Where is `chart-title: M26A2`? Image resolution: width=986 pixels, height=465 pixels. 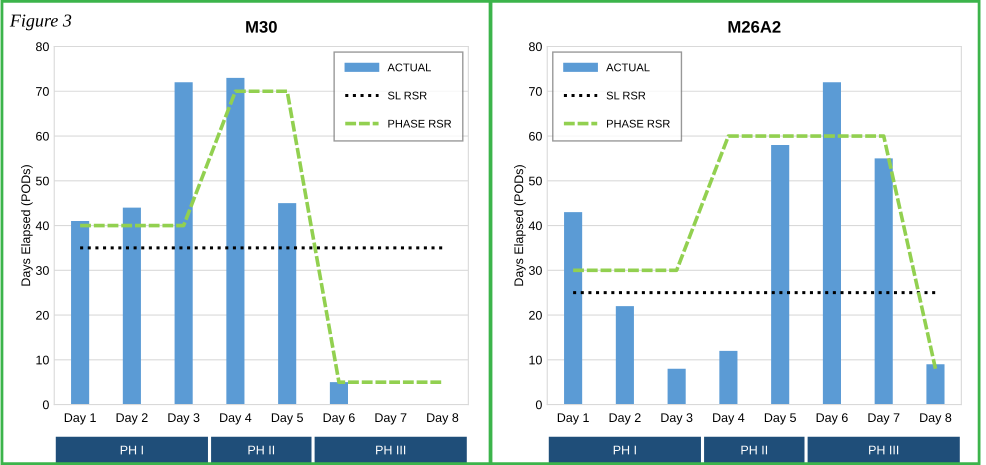
chart-title: M26A2 is located at coordinates (754, 26).